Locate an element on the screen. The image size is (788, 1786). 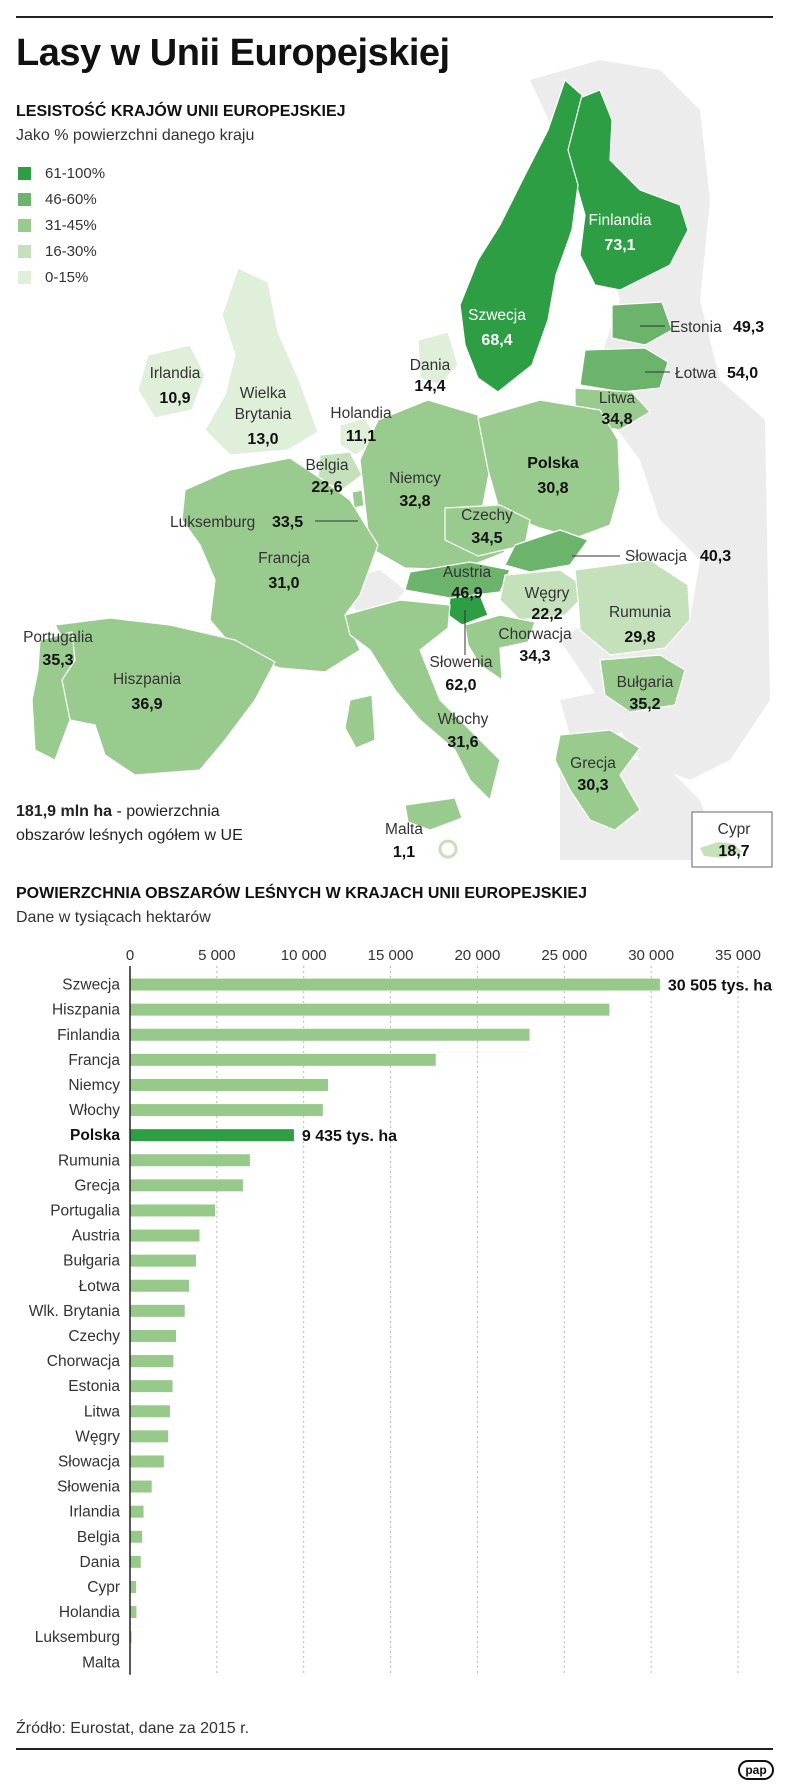
category-label: Łotwa is located at coordinates (100, 1286).